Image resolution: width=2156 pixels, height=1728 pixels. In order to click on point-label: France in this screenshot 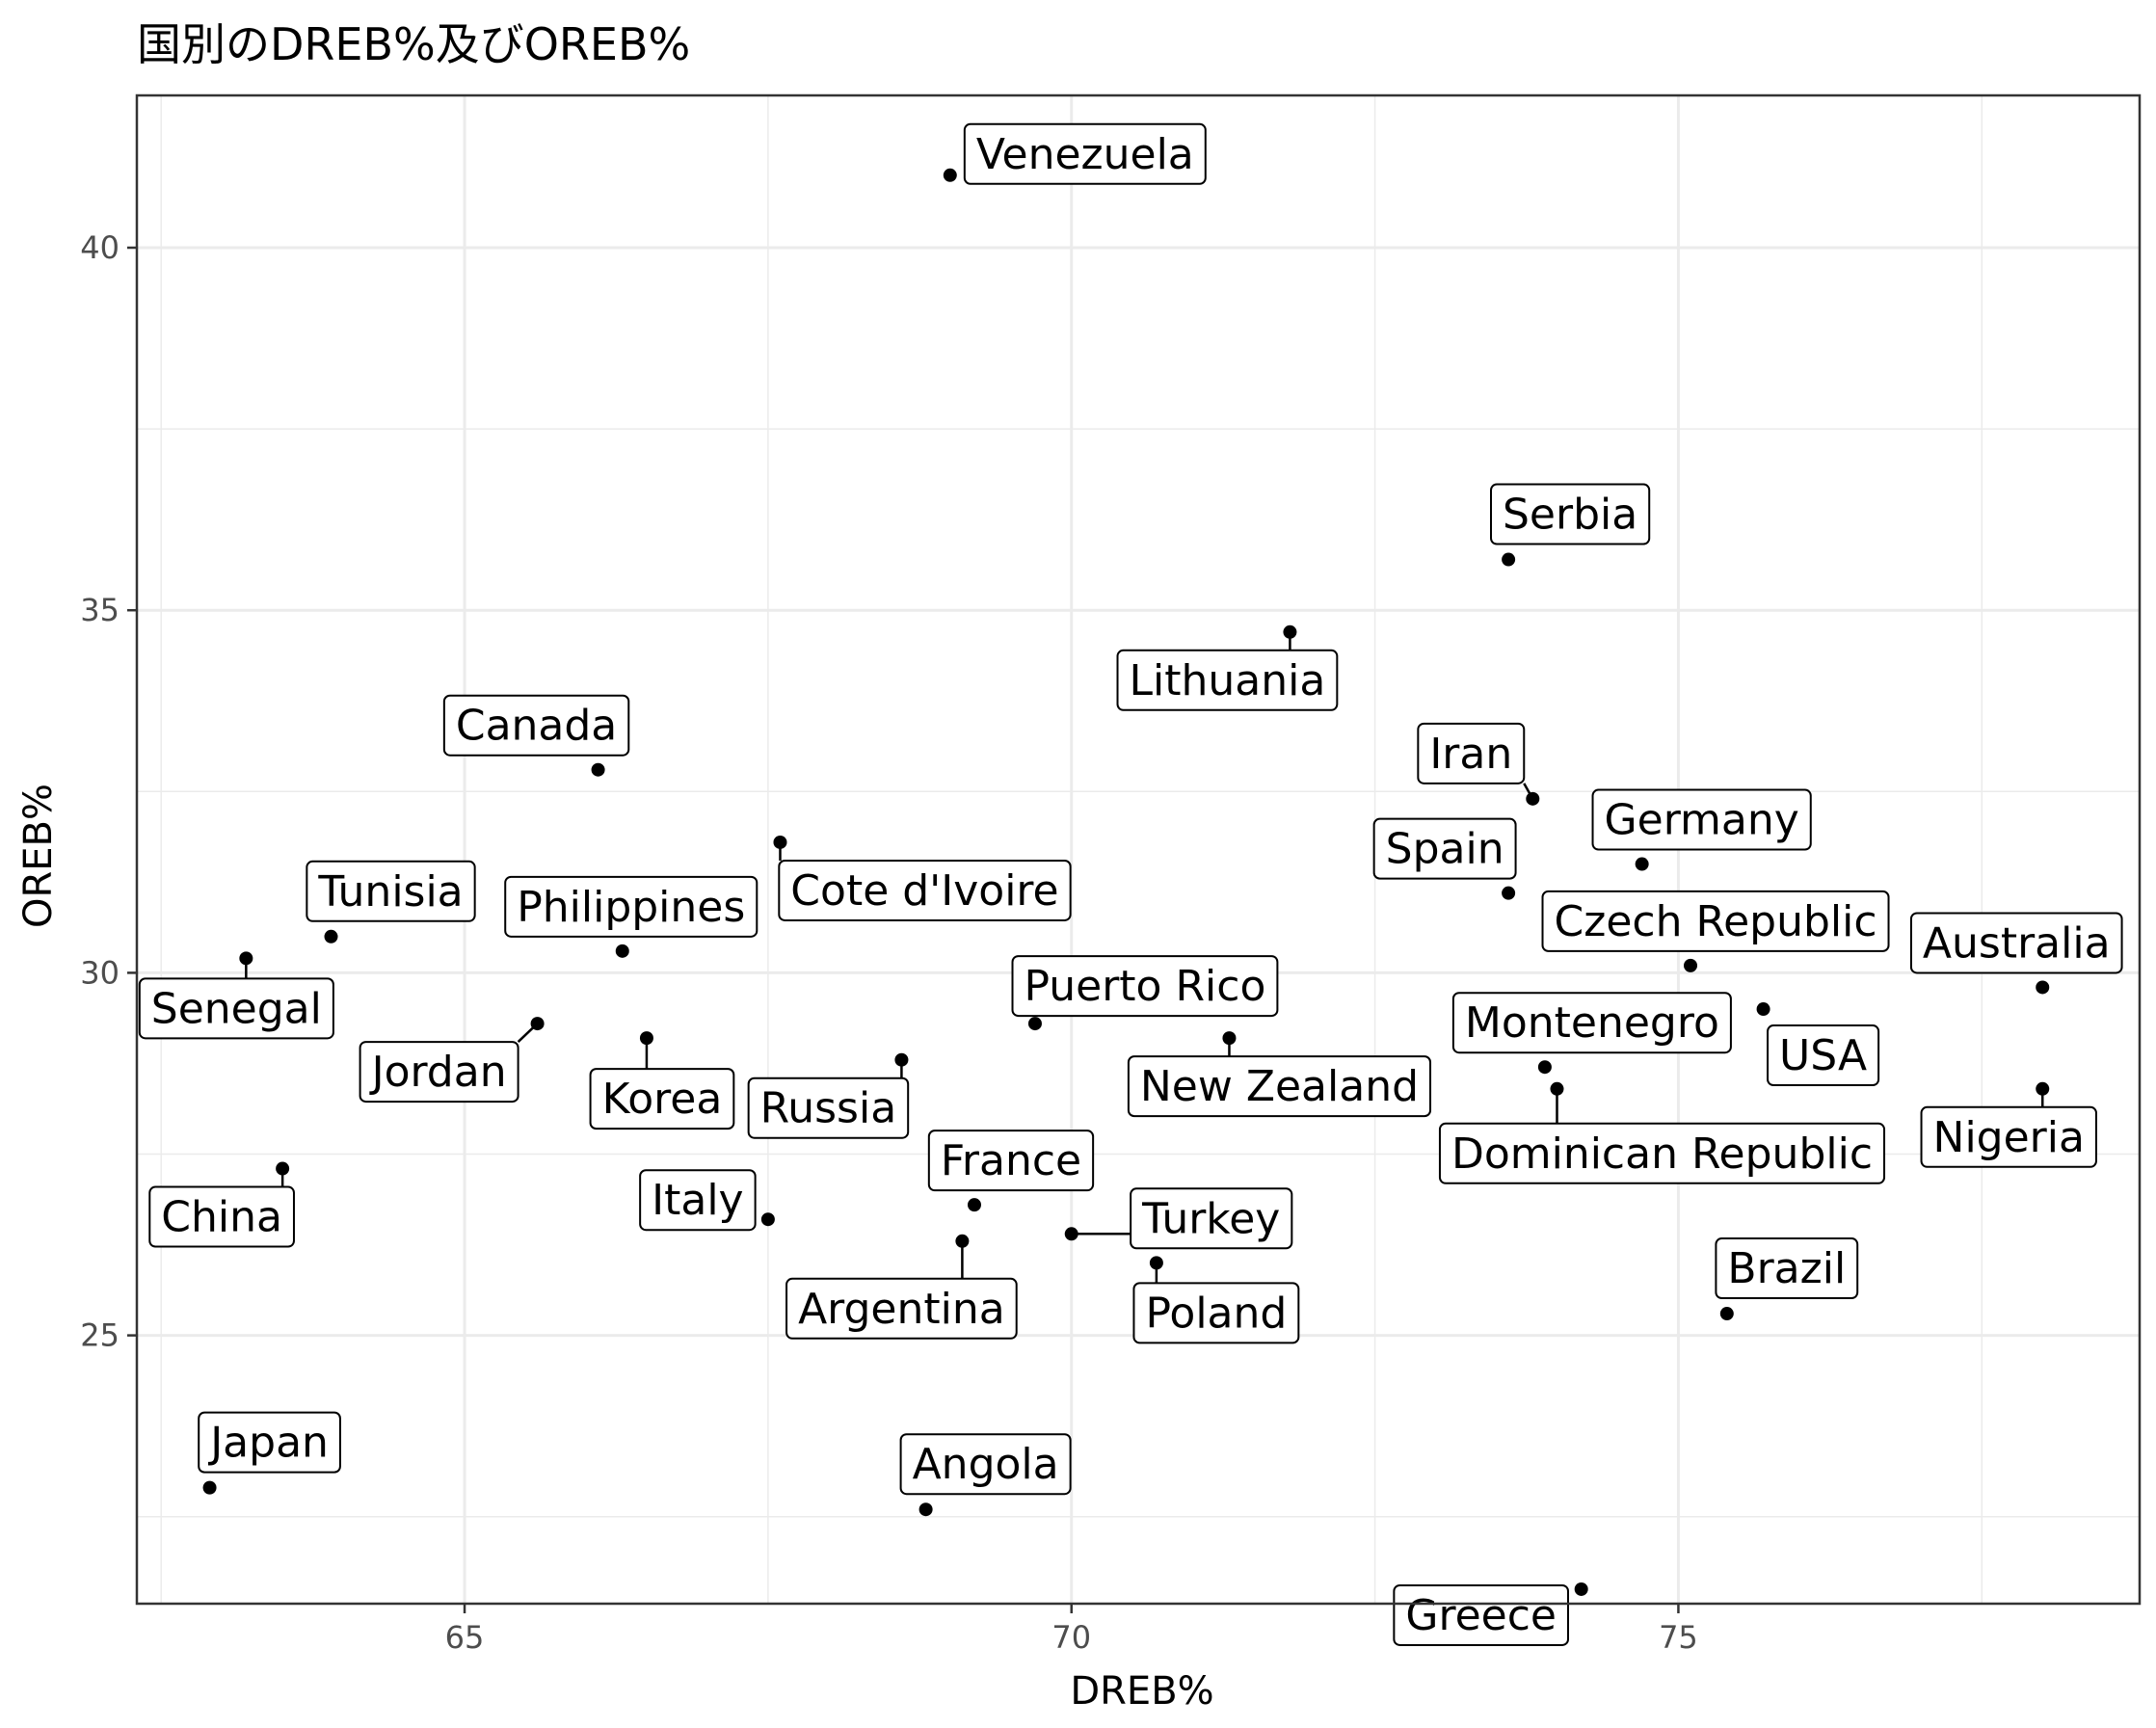, I will do `click(1011, 1160)`.